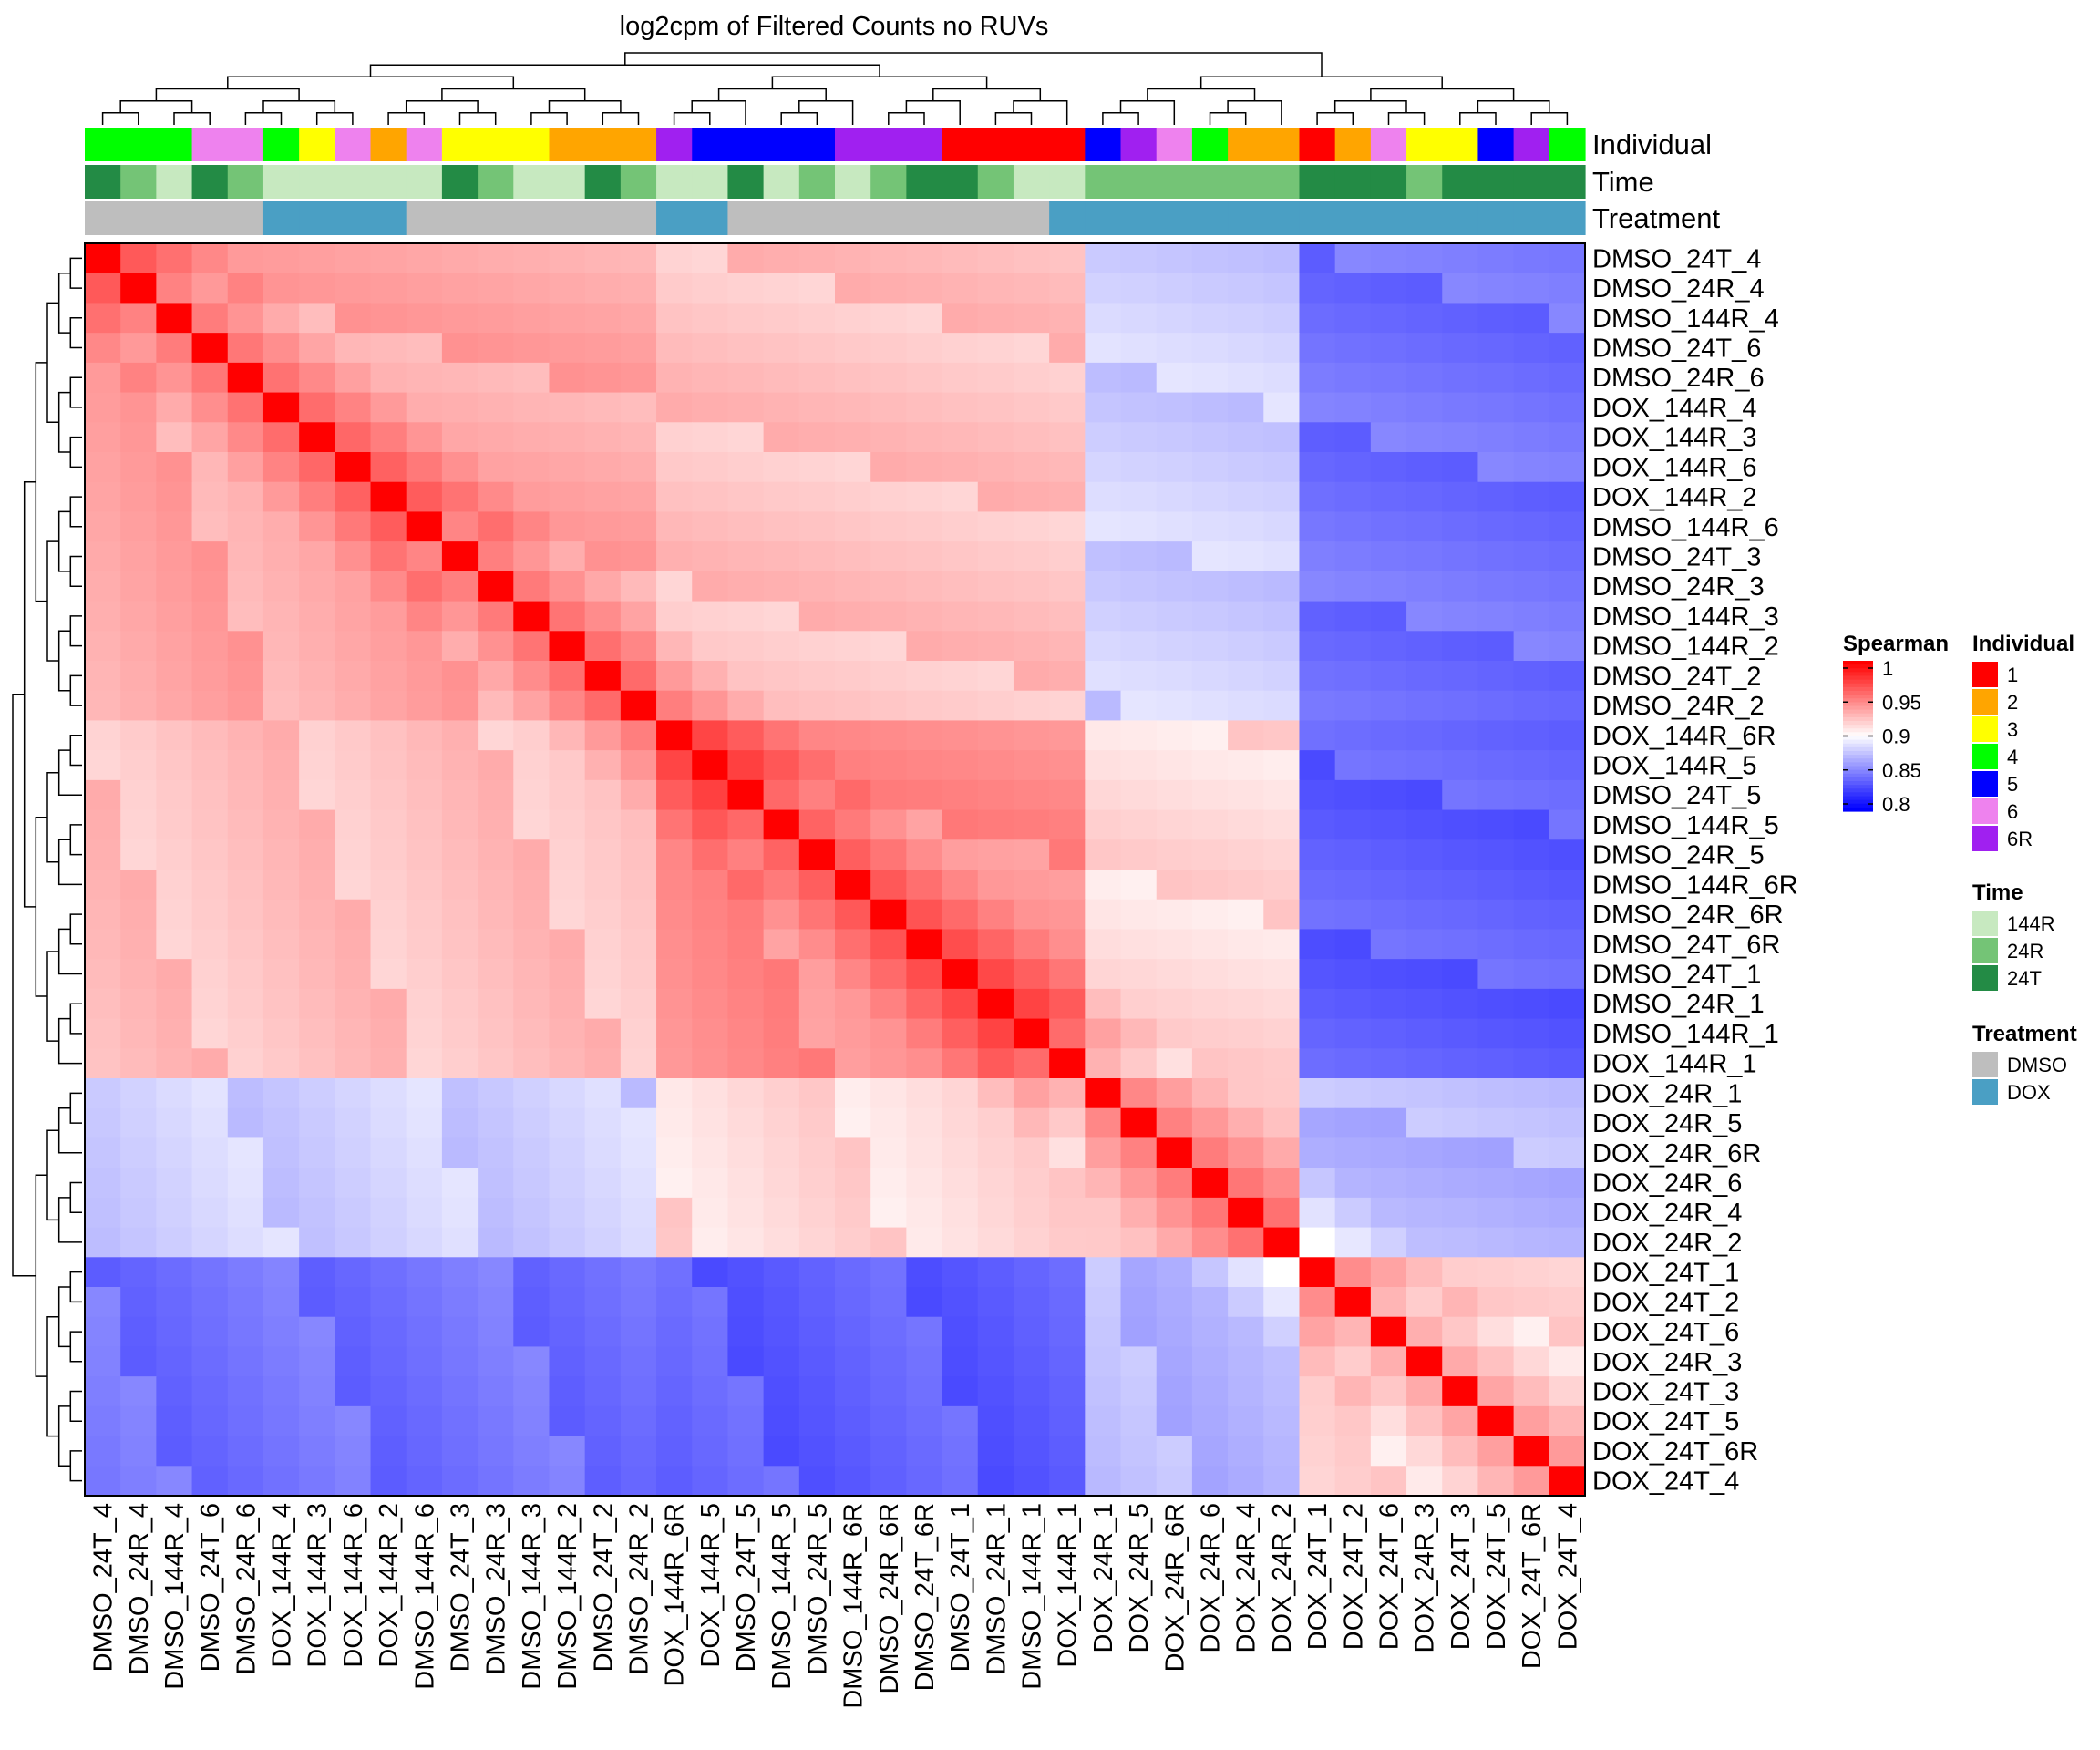 This screenshot has width=2100, height=1750. I want to click on column-label: DMSO_24R_3, so click(497, 1589).